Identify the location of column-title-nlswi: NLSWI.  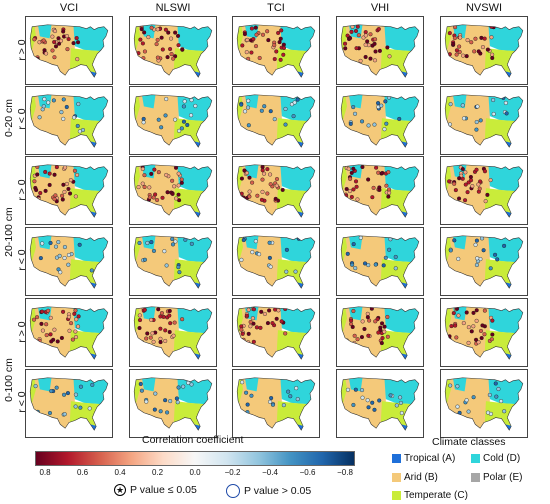
(173, 8).